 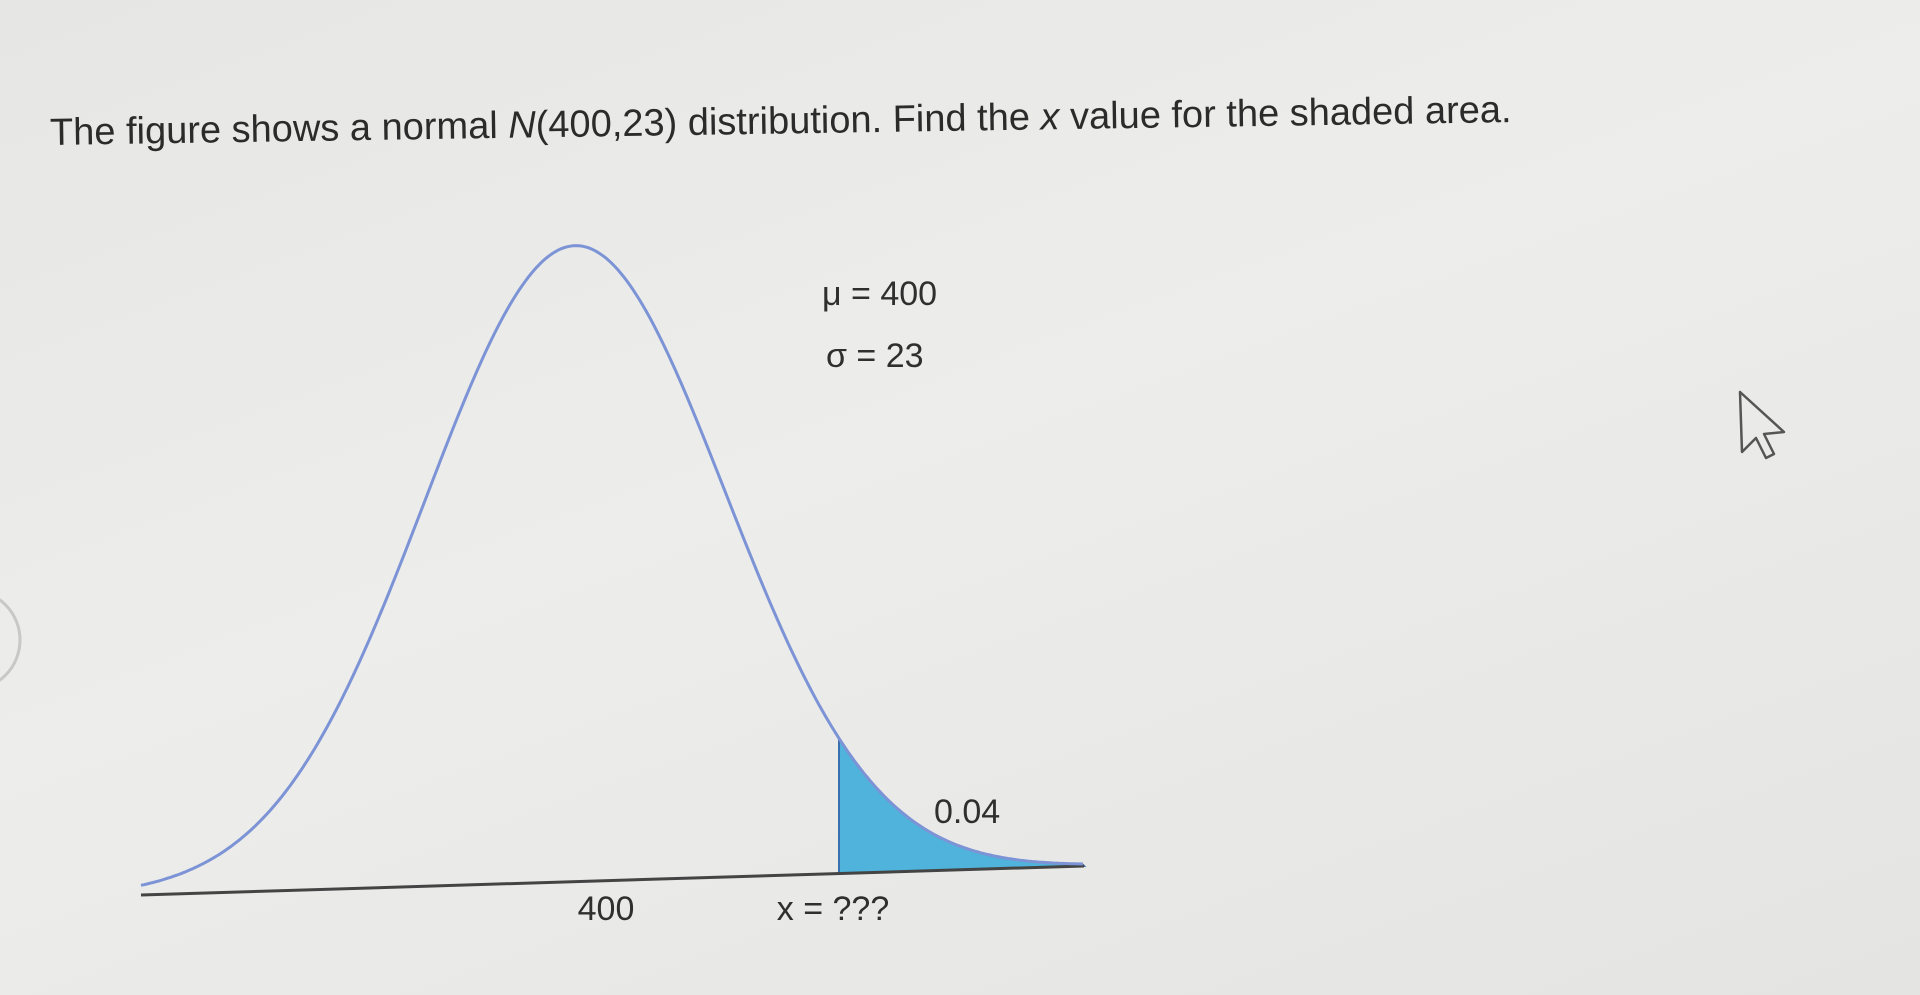 I want to click on x-label: x = ???, so click(x=833, y=909).